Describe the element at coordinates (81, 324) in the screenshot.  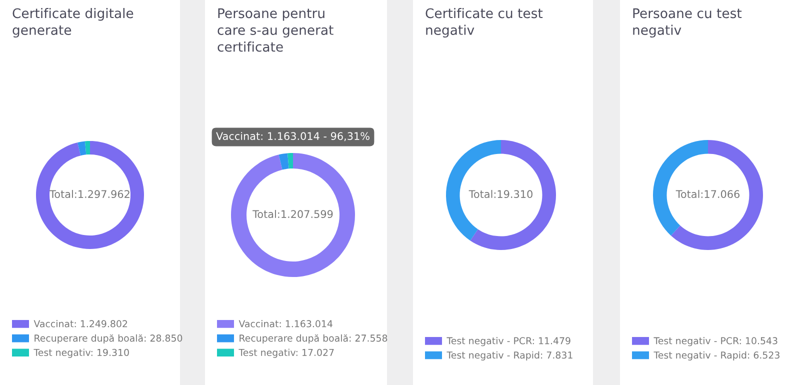
I see `legend-label: Vaccinat: 1.249.802` at that location.